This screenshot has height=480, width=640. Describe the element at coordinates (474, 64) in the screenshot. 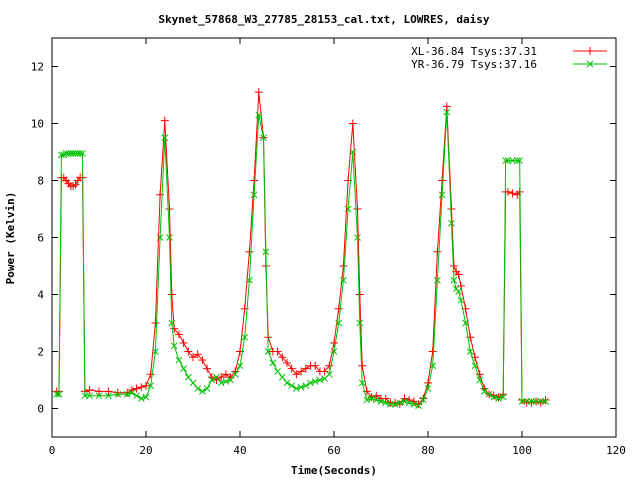

I see `legend-label: YR-36.79 Tsys:37.16` at that location.